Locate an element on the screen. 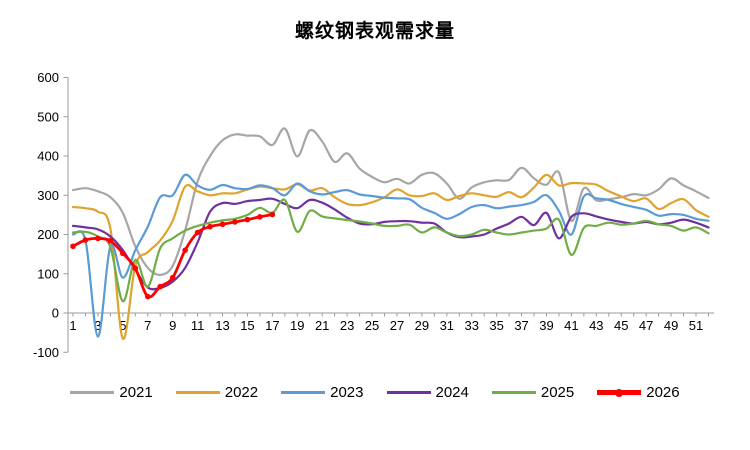  x-tick-label: 29 is located at coordinates (422, 325).